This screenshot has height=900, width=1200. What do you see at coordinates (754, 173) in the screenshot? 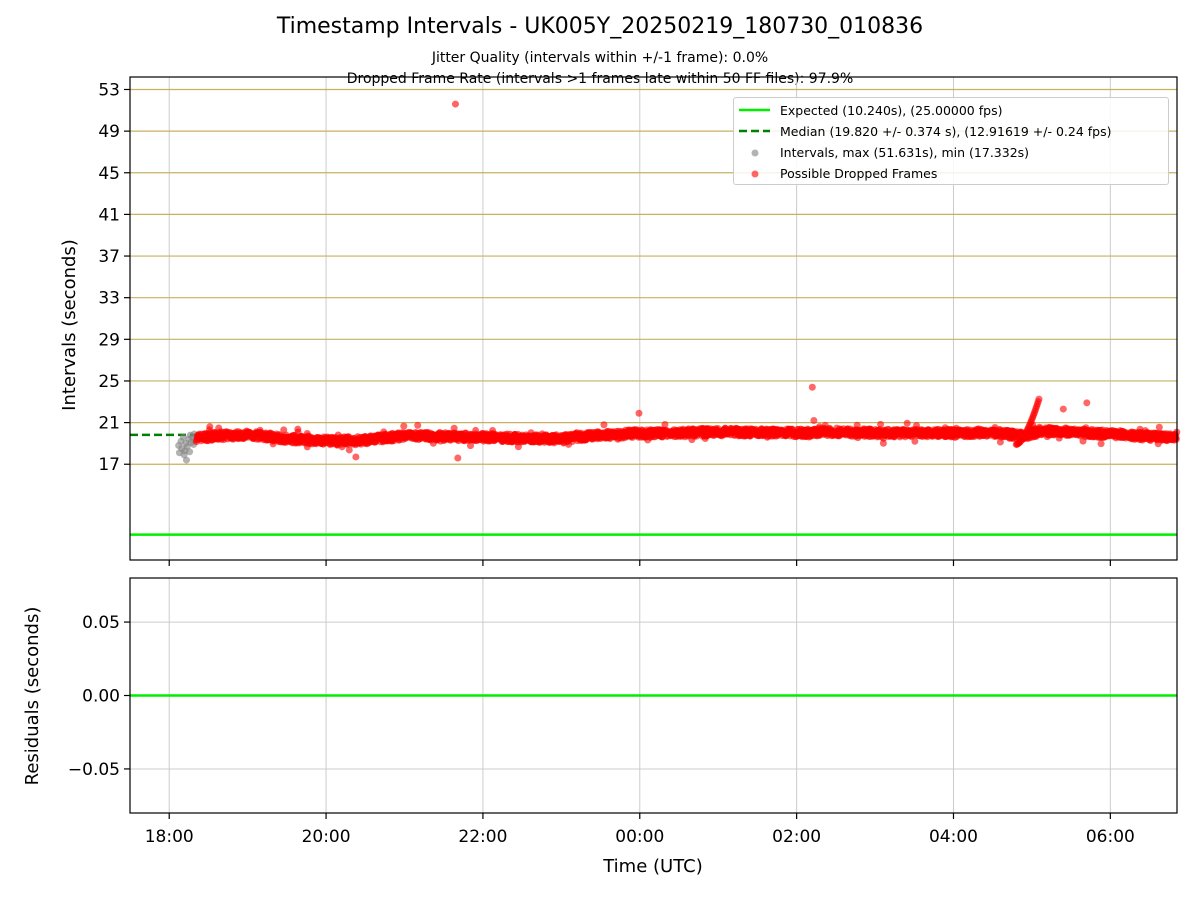
I see `legend-dropped-swatch` at bounding box center [754, 173].